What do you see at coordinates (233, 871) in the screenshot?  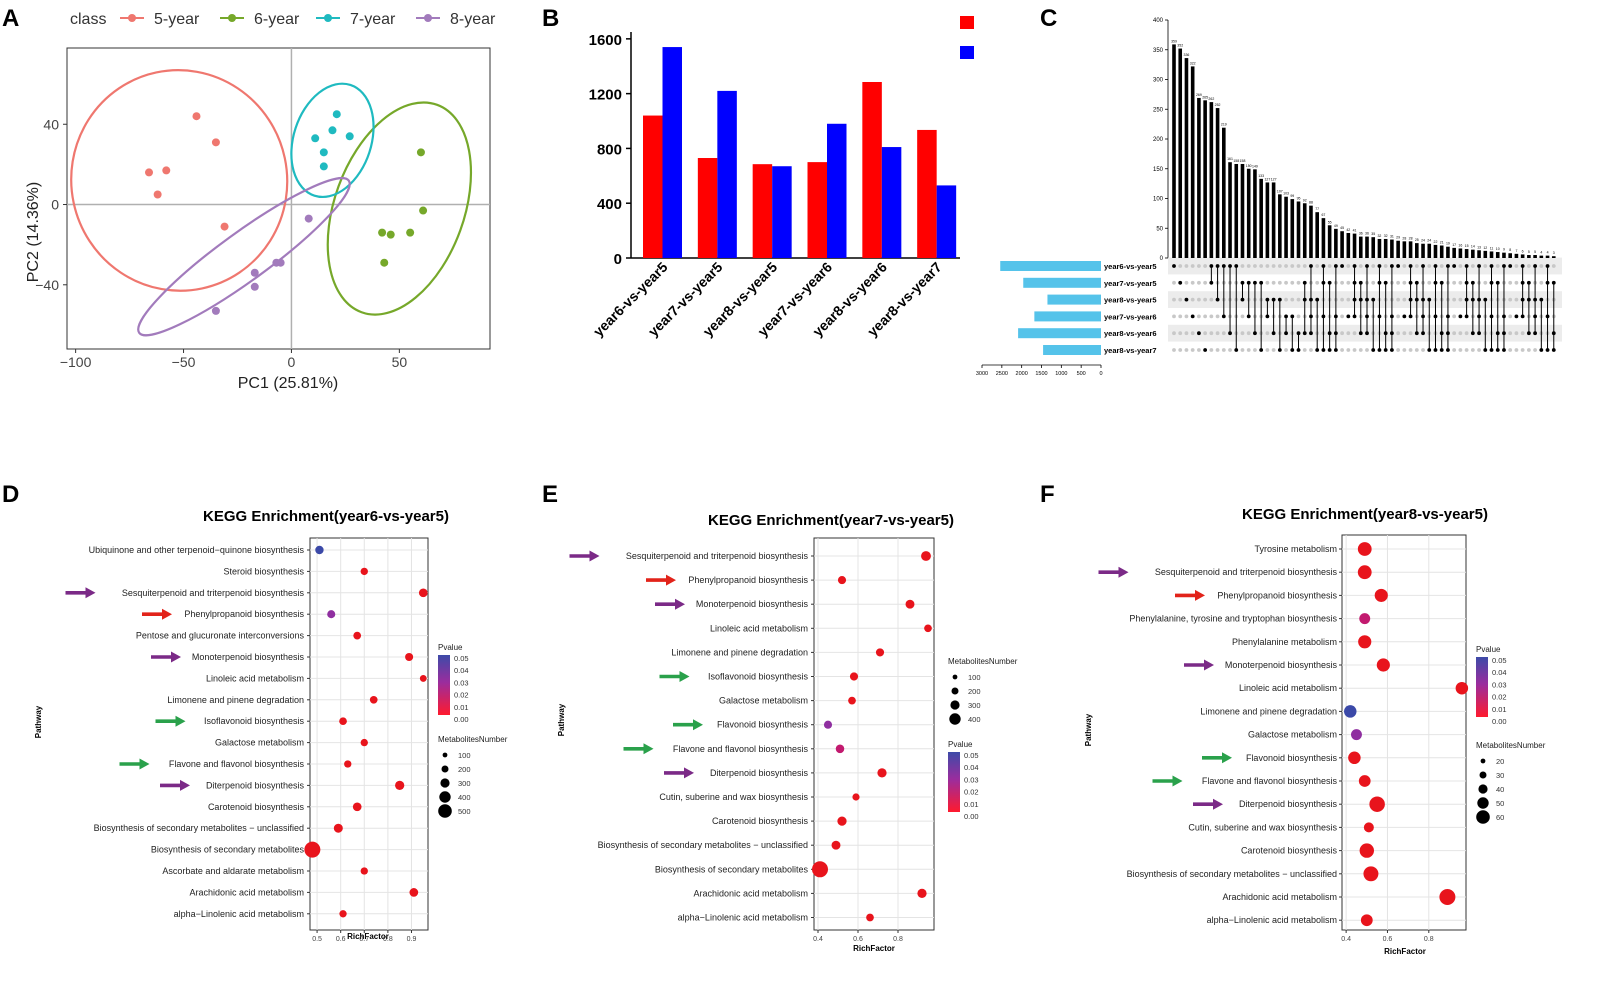 I see `kegg-pathway-label: Ascorbate and aldarate metabolism` at bounding box center [233, 871].